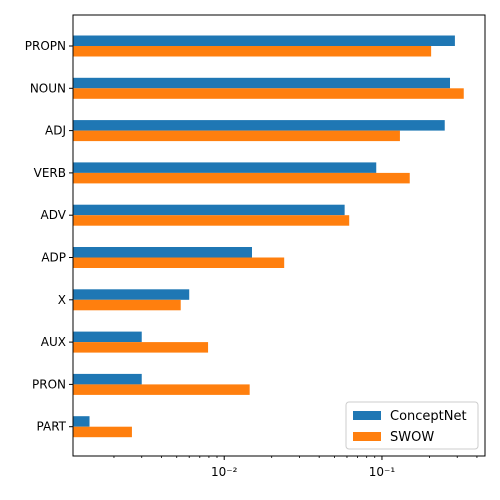 This screenshot has height=500, width=500. Describe the element at coordinates (412, 425) in the screenshot. I see `legend: ConceptNet SWOW` at that location.